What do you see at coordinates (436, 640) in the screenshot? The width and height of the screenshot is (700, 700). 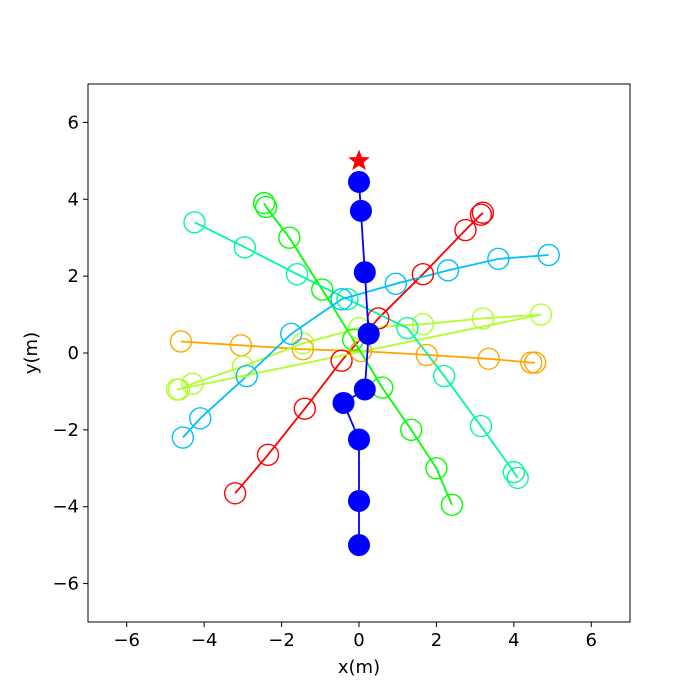 I see `x-tick-label: 2` at bounding box center [436, 640].